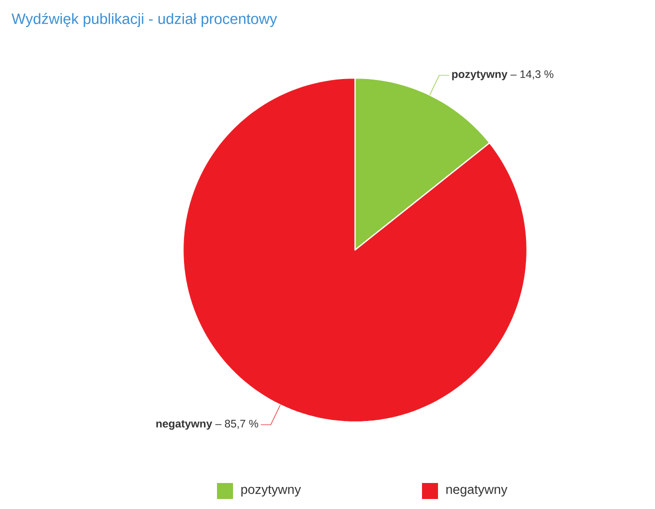  I want to click on slice-label: pozytywny, so click(480, 75).